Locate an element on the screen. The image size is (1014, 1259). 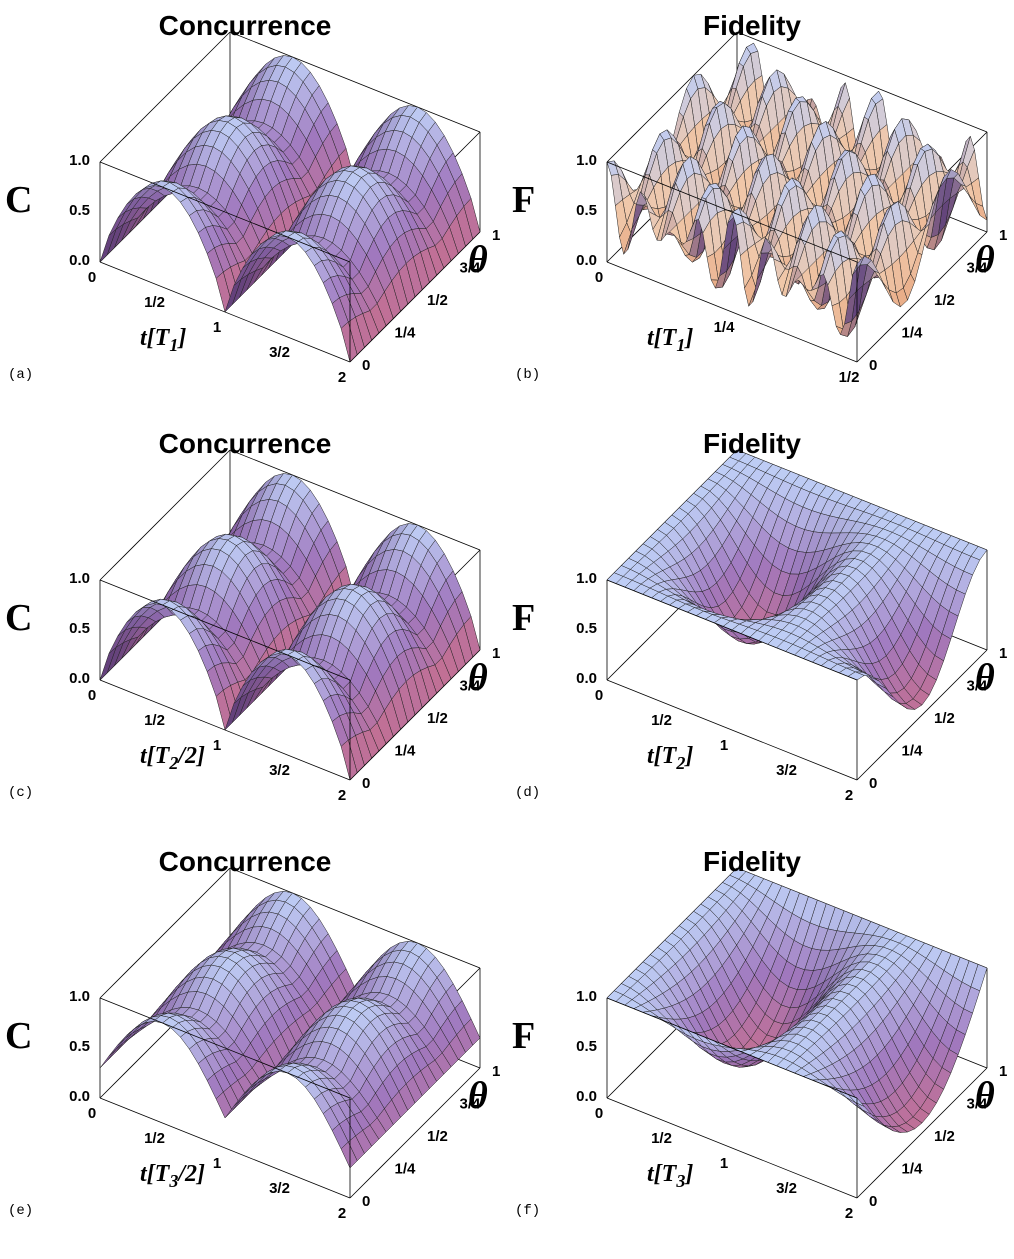
x-axis-label: t[T2/2] is located at coordinates (172, 758).